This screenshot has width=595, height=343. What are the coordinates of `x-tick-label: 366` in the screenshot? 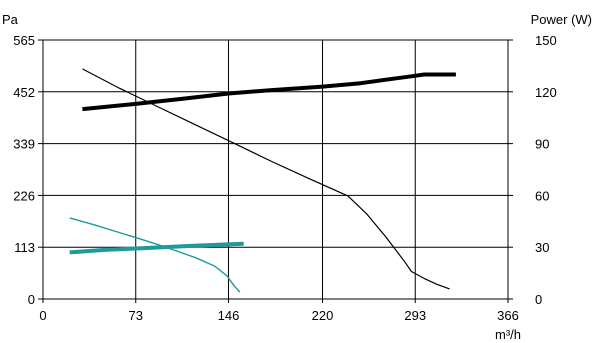 It's located at (508, 315).